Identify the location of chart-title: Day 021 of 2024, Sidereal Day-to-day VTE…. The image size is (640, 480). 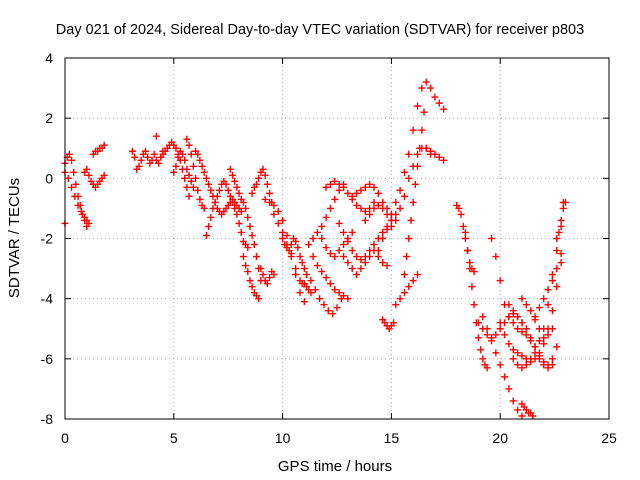
(320, 30).